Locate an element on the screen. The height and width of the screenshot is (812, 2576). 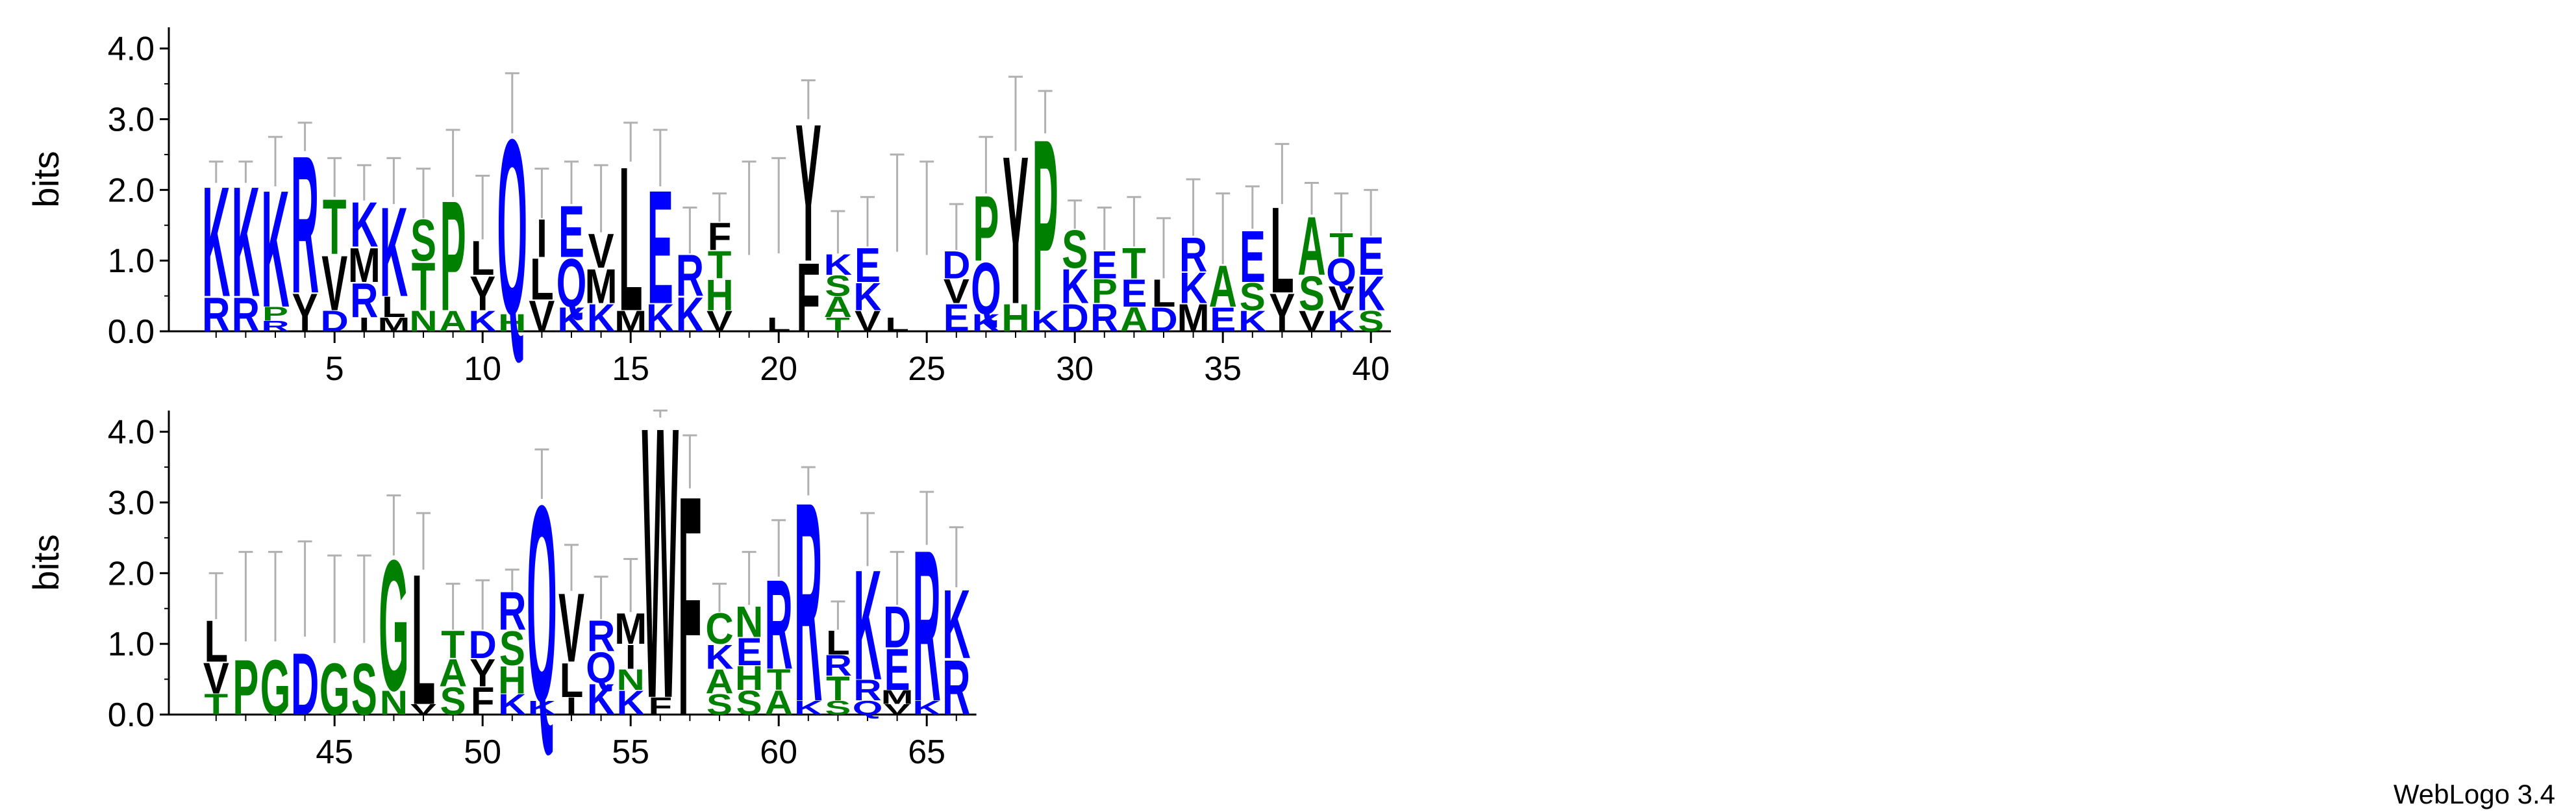
logo-column: G is located at coordinates (334, 642).